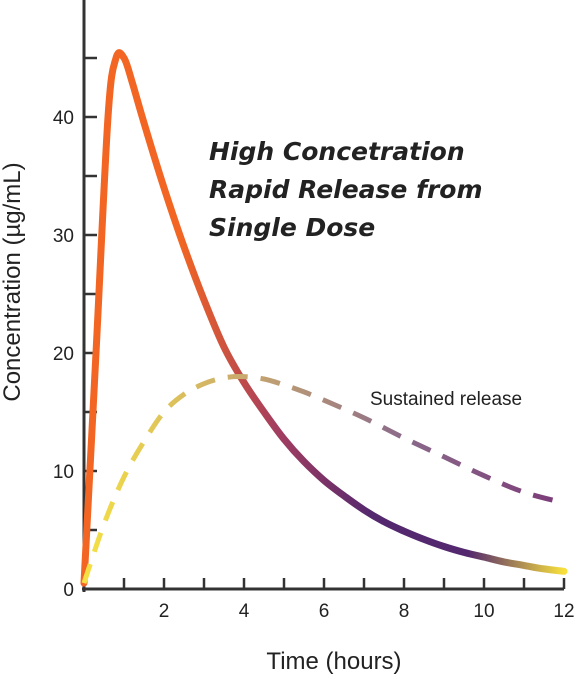 The height and width of the screenshot is (676, 578). I want to click on y-axis-title: Concentration (µg/mL), so click(13, 281).